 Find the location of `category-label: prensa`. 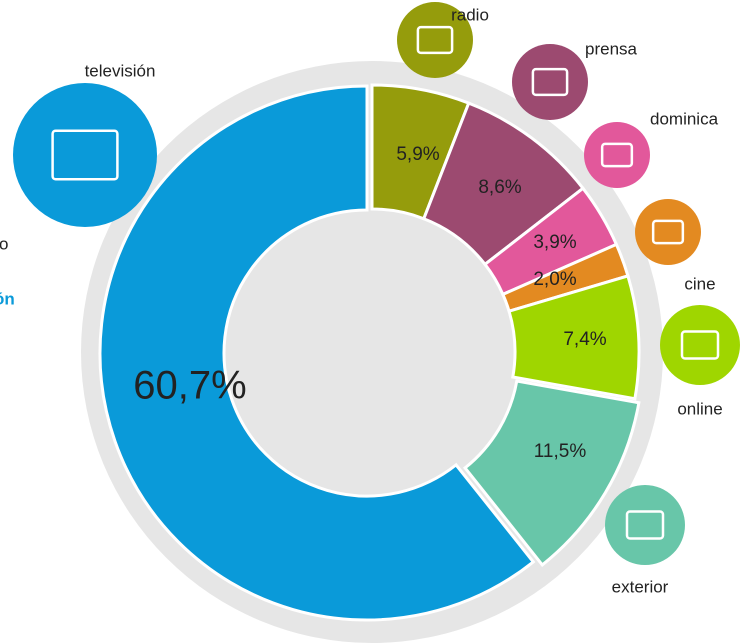

category-label: prensa is located at coordinates (611, 48).